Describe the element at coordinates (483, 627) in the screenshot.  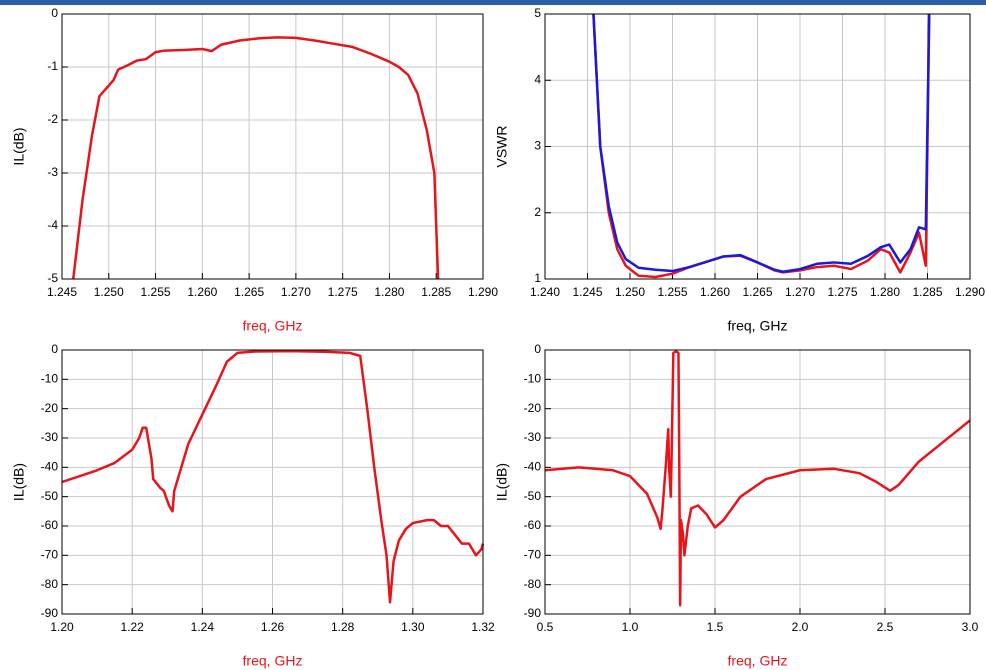
I see `x-tick-label: 1.32` at that location.